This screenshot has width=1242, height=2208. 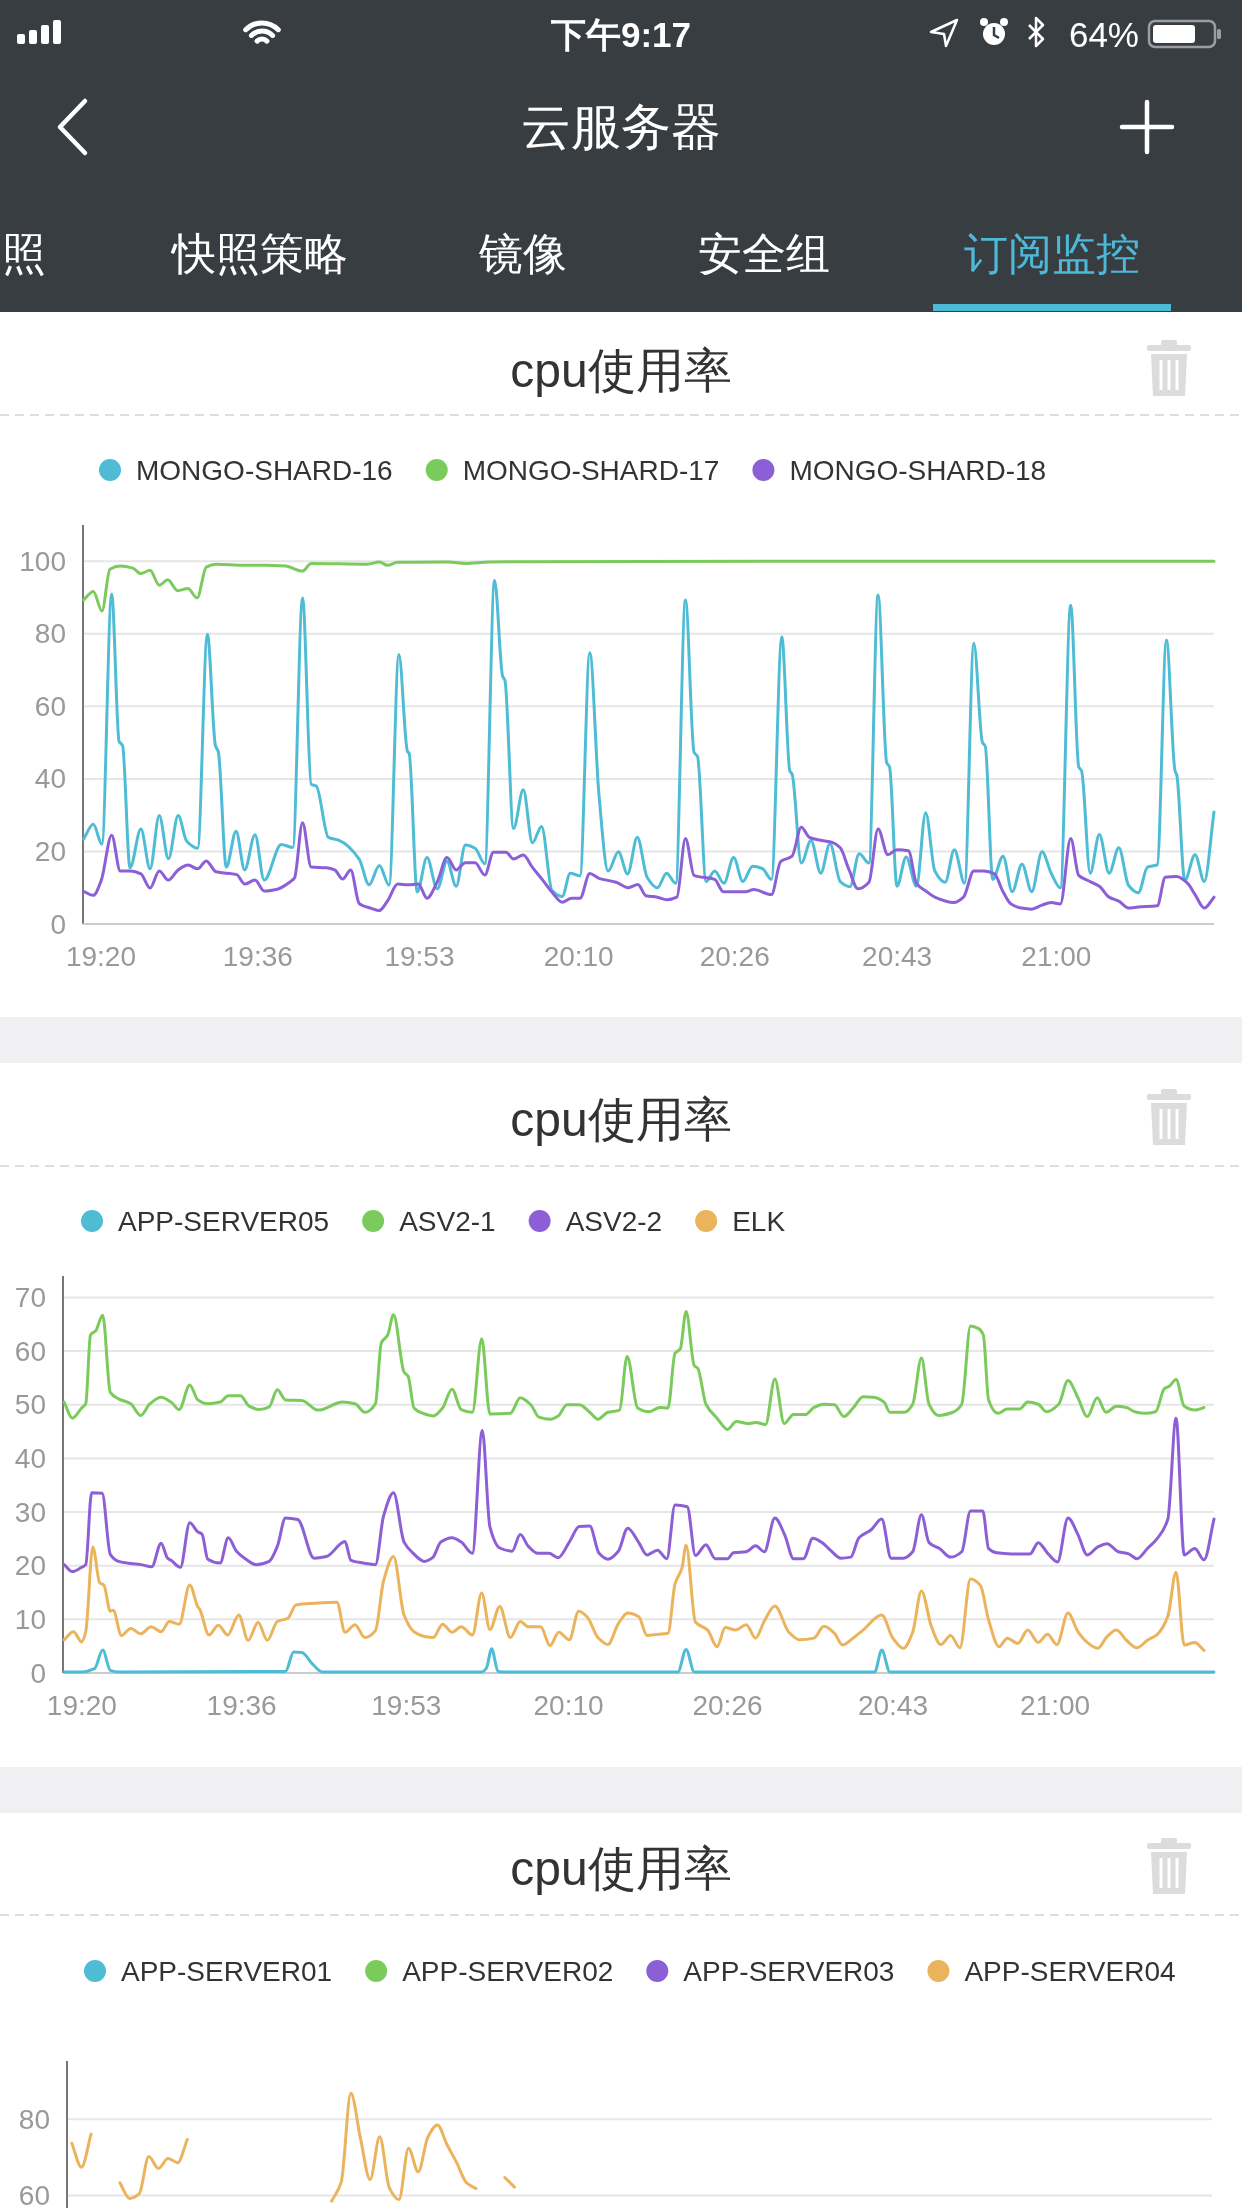 I want to click on text: 照, so click(x=24, y=253).